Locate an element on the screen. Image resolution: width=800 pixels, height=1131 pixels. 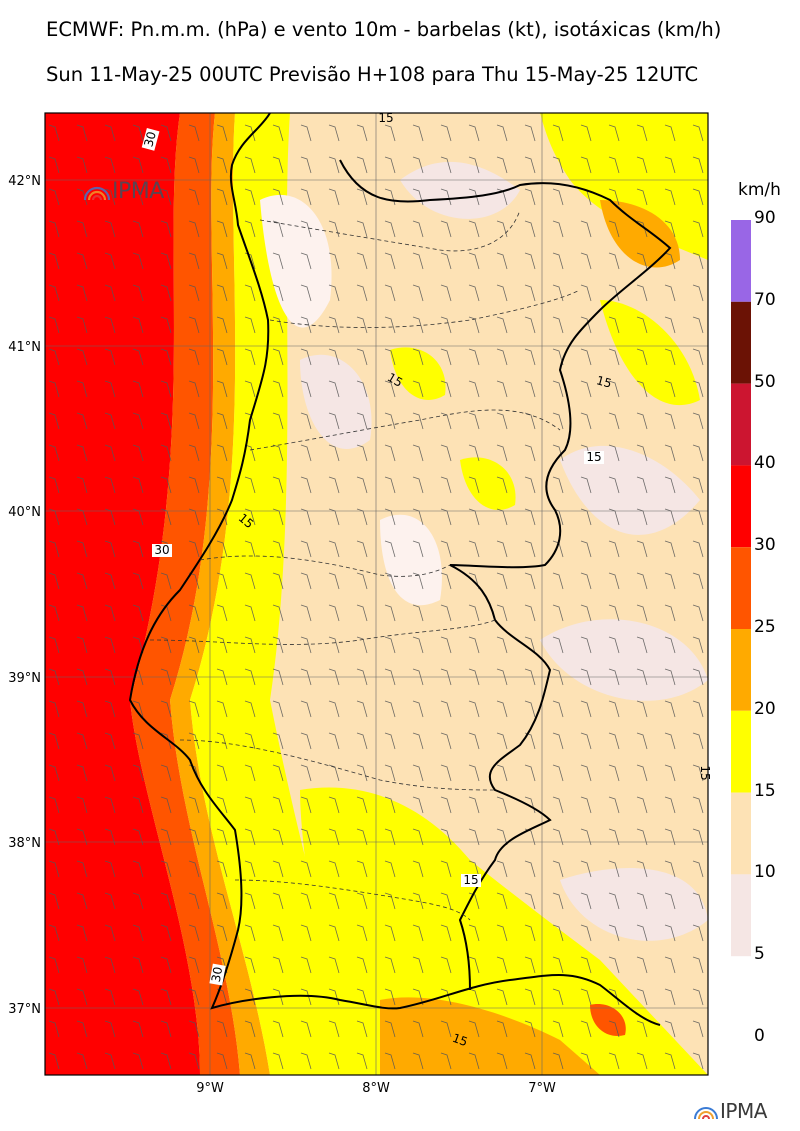
colorbar-level: 20 is located at coordinates (765, 708).